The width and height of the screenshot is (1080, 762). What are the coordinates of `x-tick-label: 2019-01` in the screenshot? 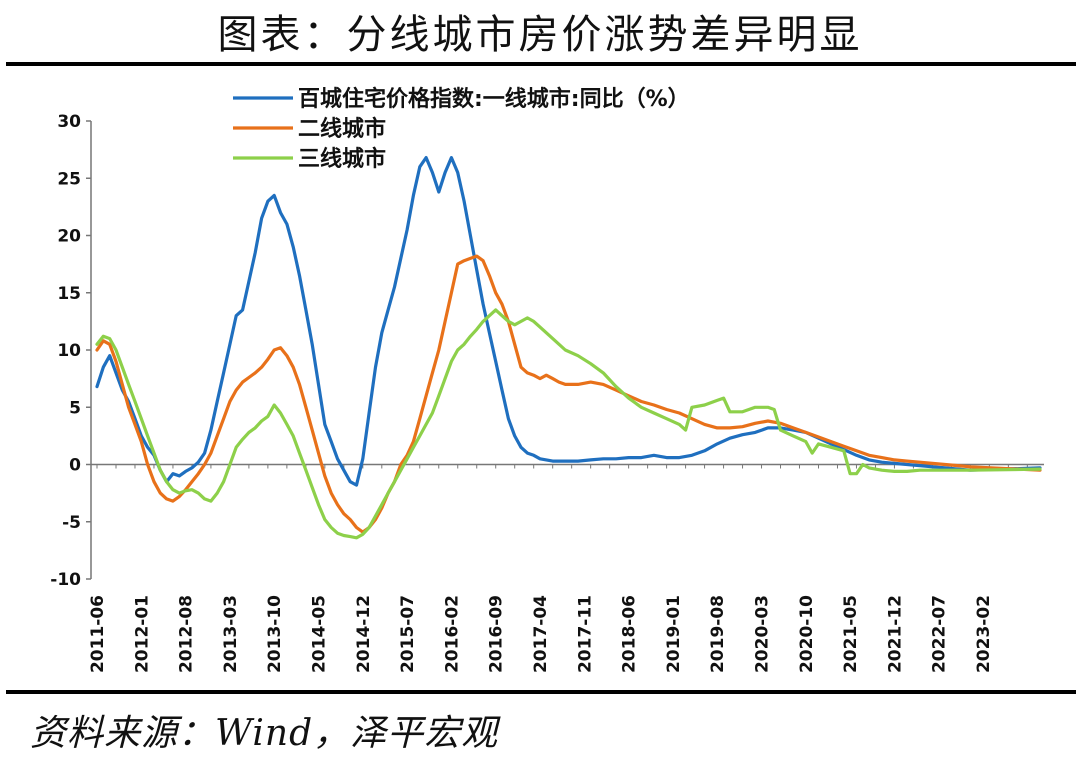 It's located at (674, 634).